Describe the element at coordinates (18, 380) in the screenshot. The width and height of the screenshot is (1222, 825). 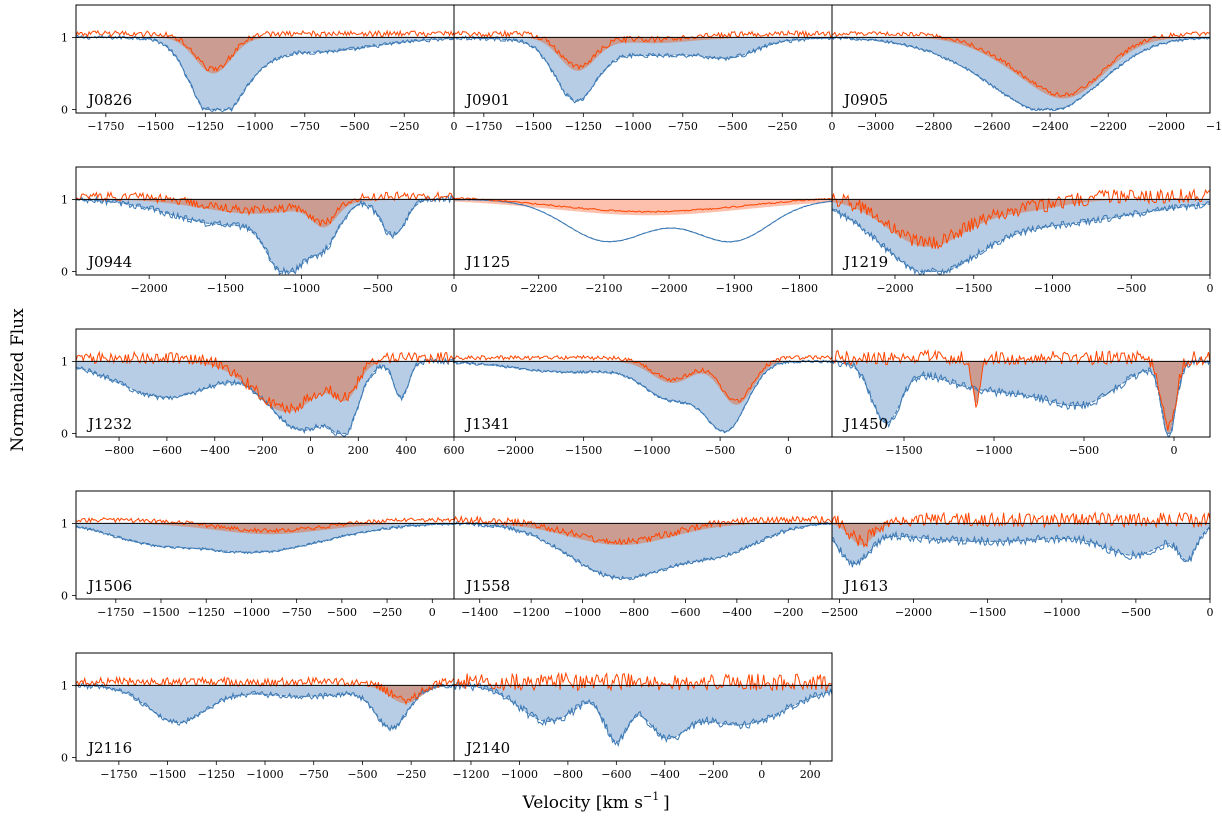
I see `y-axis-label: Normalized Flux` at that location.